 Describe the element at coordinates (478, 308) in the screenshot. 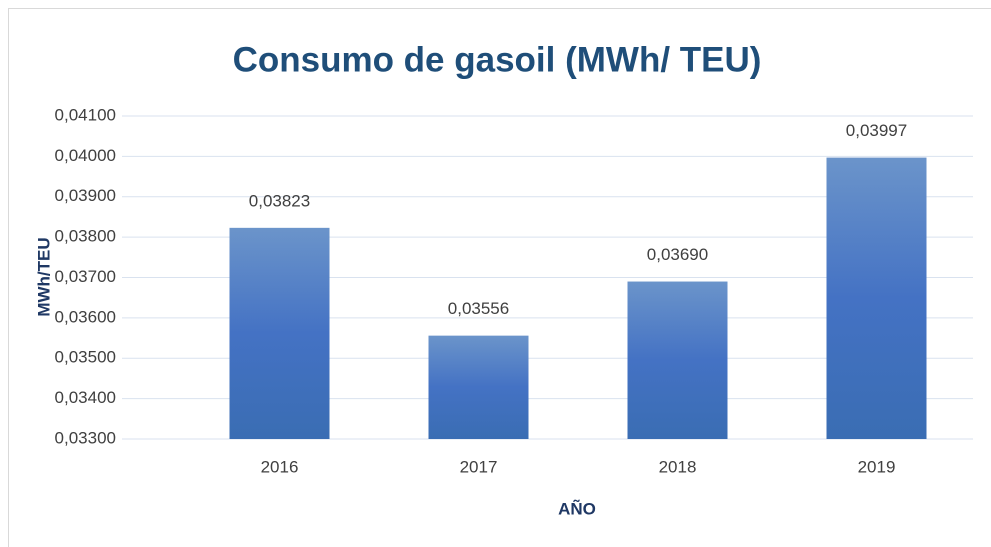

I see `data-label: 0,03556` at that location.